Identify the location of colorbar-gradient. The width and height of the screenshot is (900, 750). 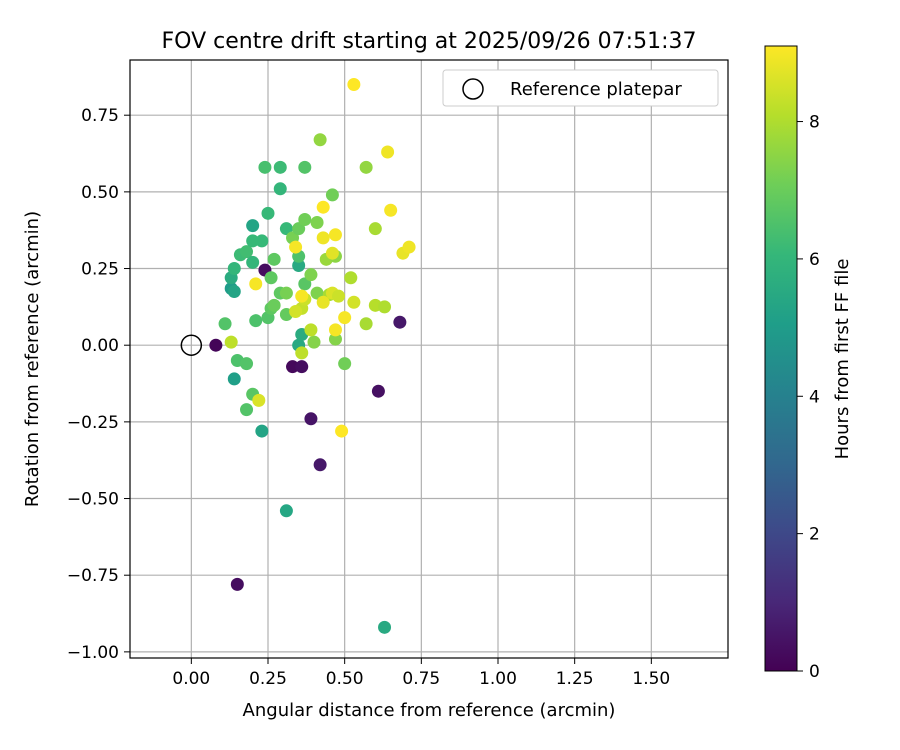
(781, 358).